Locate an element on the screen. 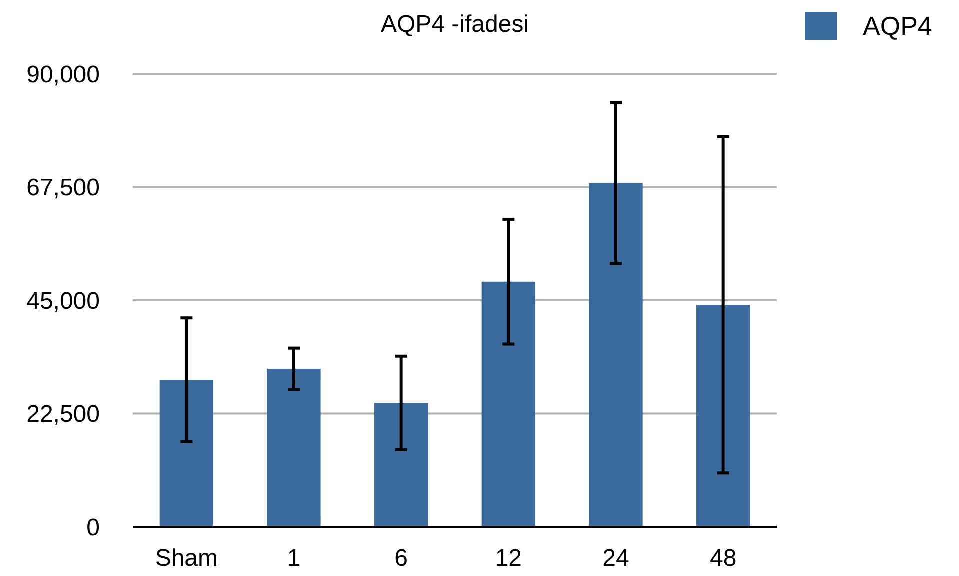 The image size is (959, 576). y-tick-label: 0 is located at coordinates (93, 528).